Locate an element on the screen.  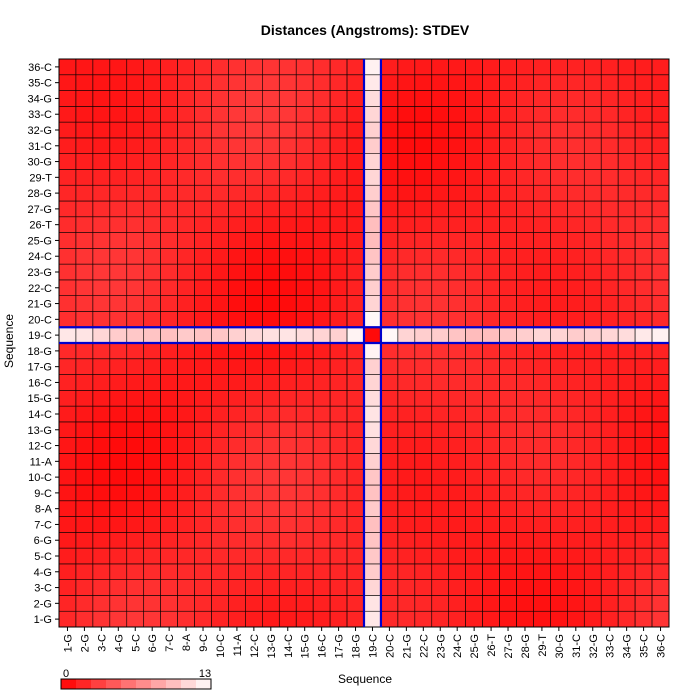
y-tick-label: 34-G is located at coordinates (40, 99).